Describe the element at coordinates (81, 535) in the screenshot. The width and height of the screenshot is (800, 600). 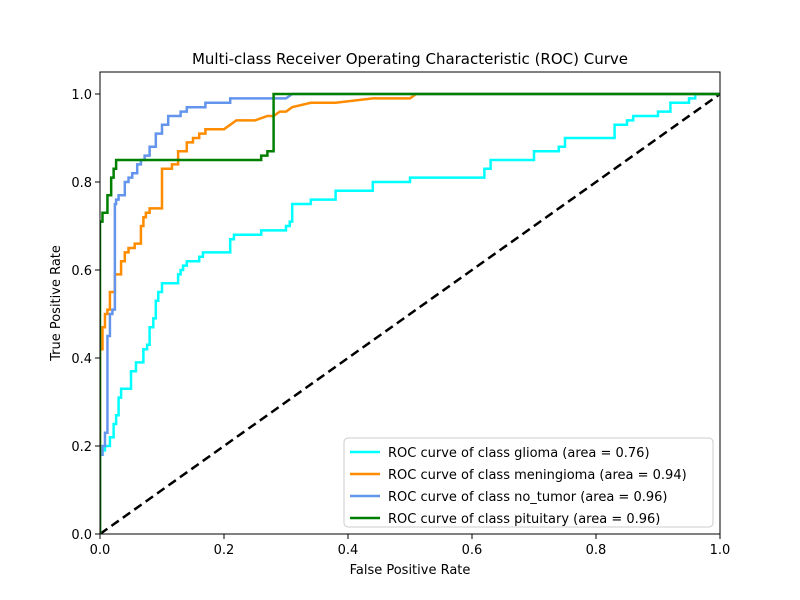
I see `y-tick-label: 0.0` at that location.